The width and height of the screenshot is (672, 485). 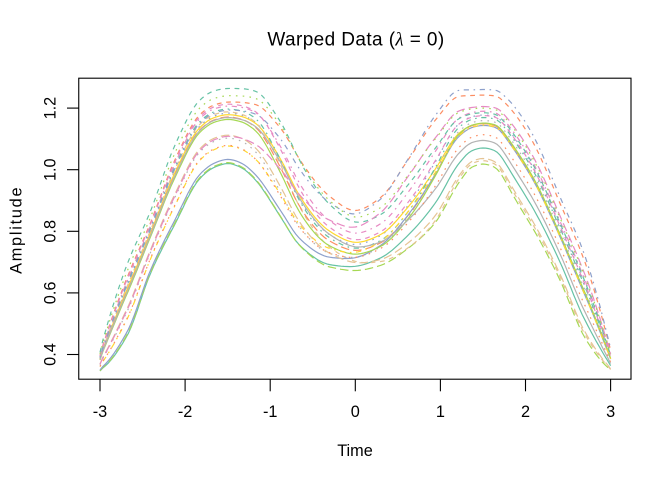 What do you see at coordinates (355, 39) in the screenshot?
I see `svg-text: Warped Data (λ = 0)` at bounding box center [355, 39].